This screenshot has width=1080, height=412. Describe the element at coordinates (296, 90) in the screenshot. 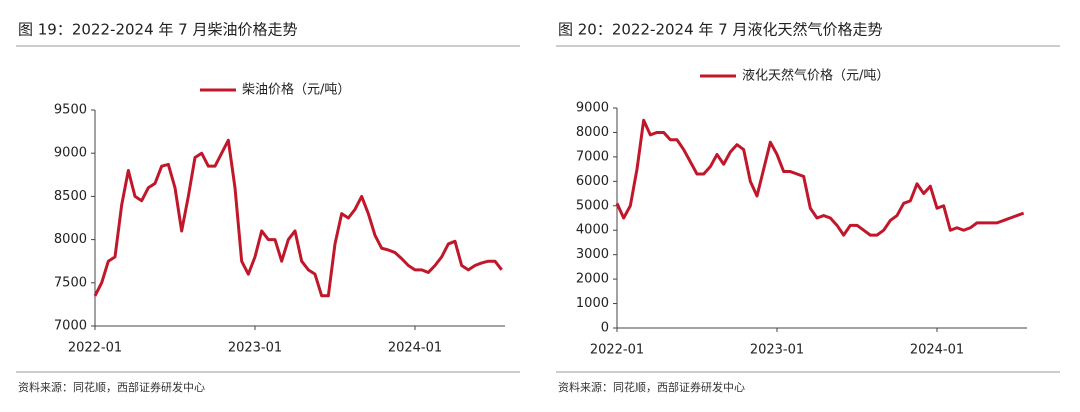

I see `legend-label: 柴油价格（元/吨）` at that location.